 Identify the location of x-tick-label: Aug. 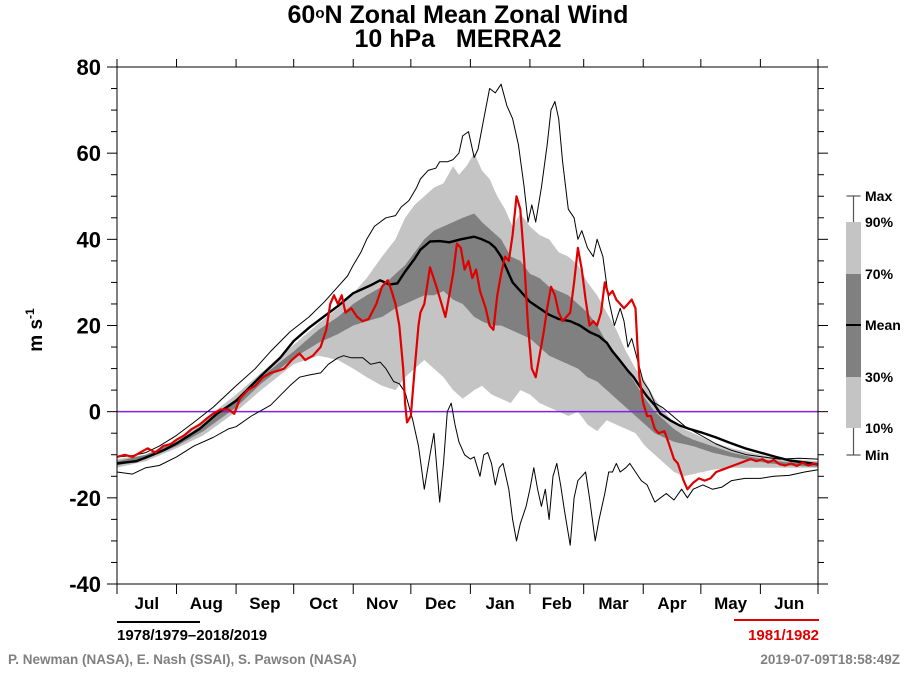
(206, 603).